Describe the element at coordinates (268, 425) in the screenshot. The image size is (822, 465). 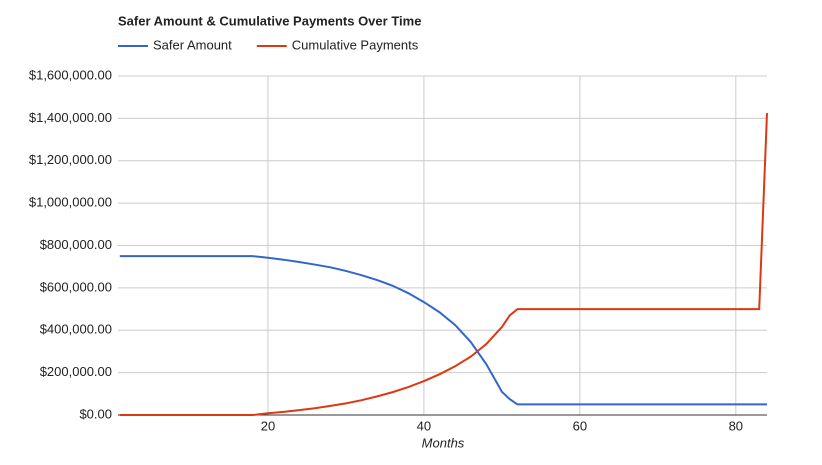
I see `x-tick-label: 20` at that location.